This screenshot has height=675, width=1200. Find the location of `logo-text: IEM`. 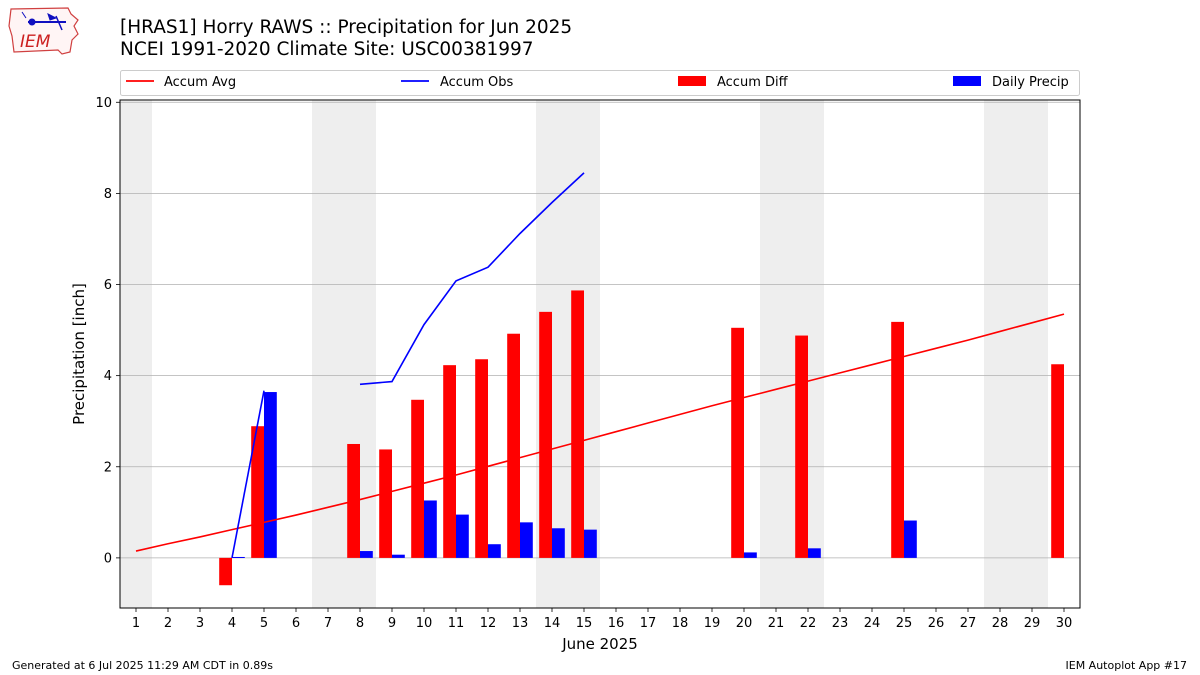

logo-text: IEM is located at coordinates (35, 42).